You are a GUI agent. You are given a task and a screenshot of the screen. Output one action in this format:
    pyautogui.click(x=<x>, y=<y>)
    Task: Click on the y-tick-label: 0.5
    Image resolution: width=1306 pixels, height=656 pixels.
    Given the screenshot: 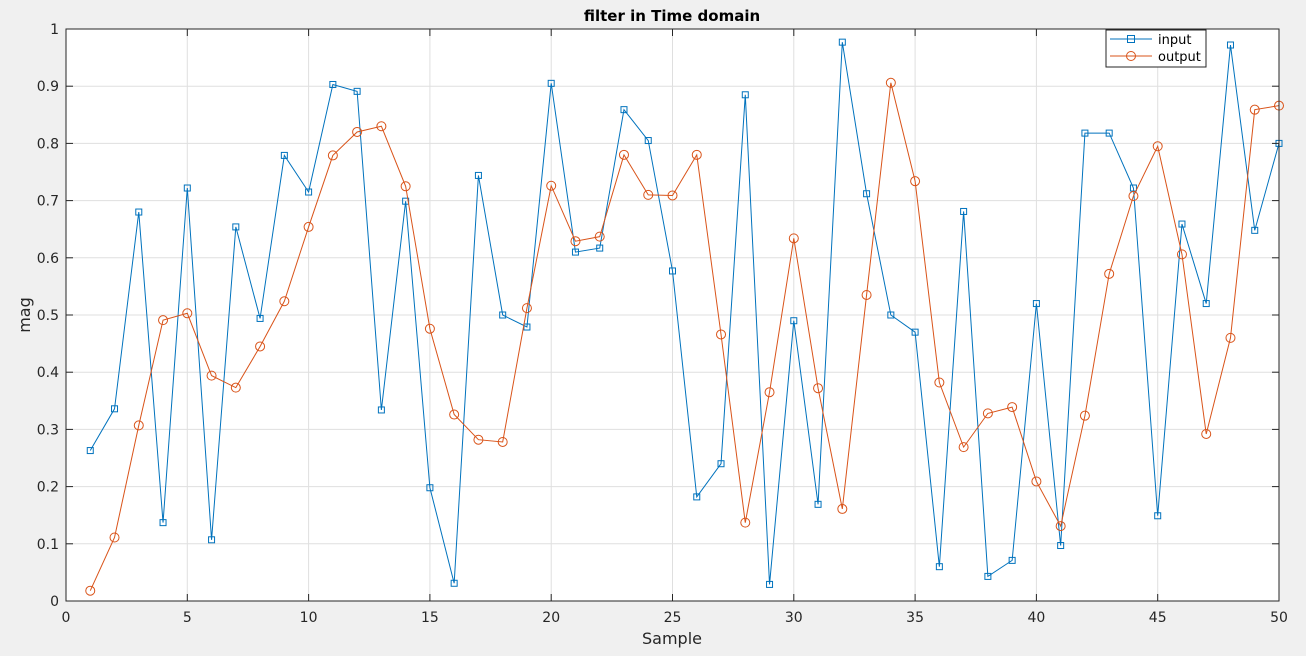 What is the action you would take?
    pyautogui.click(x=48, y=316)
    